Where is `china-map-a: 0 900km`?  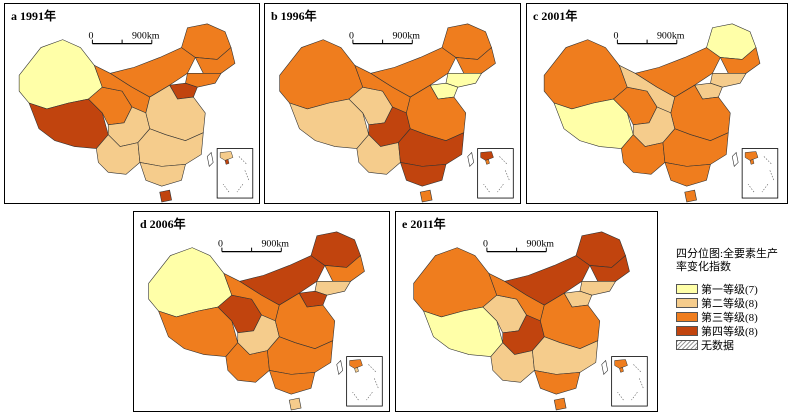
china-map-a: 0 900km is located at coordinates (136, 113).